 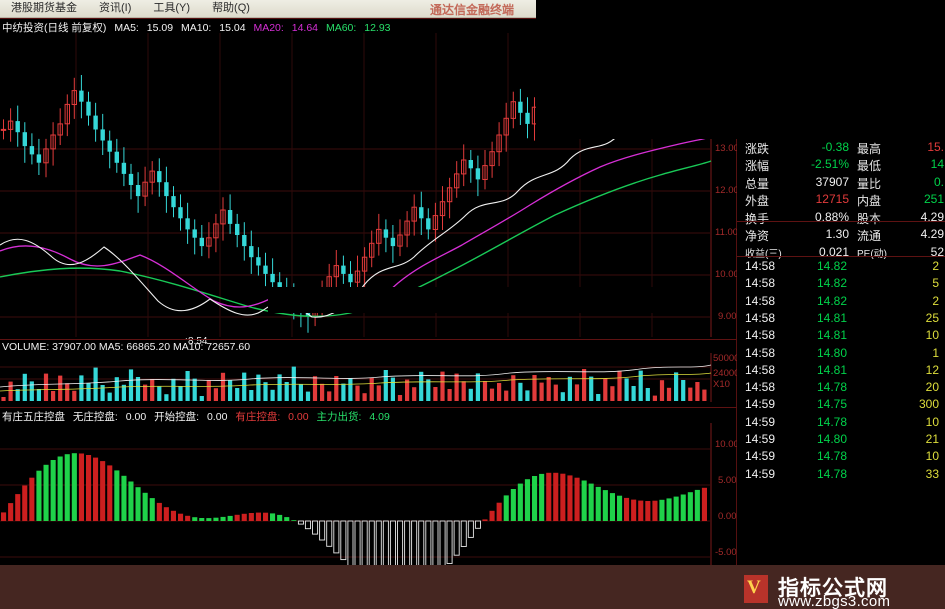 What do you see at coordinates (763, 254) in the screenshot?
I see `stat-label-left: 收益(三)` at bounding box center [763, 254].